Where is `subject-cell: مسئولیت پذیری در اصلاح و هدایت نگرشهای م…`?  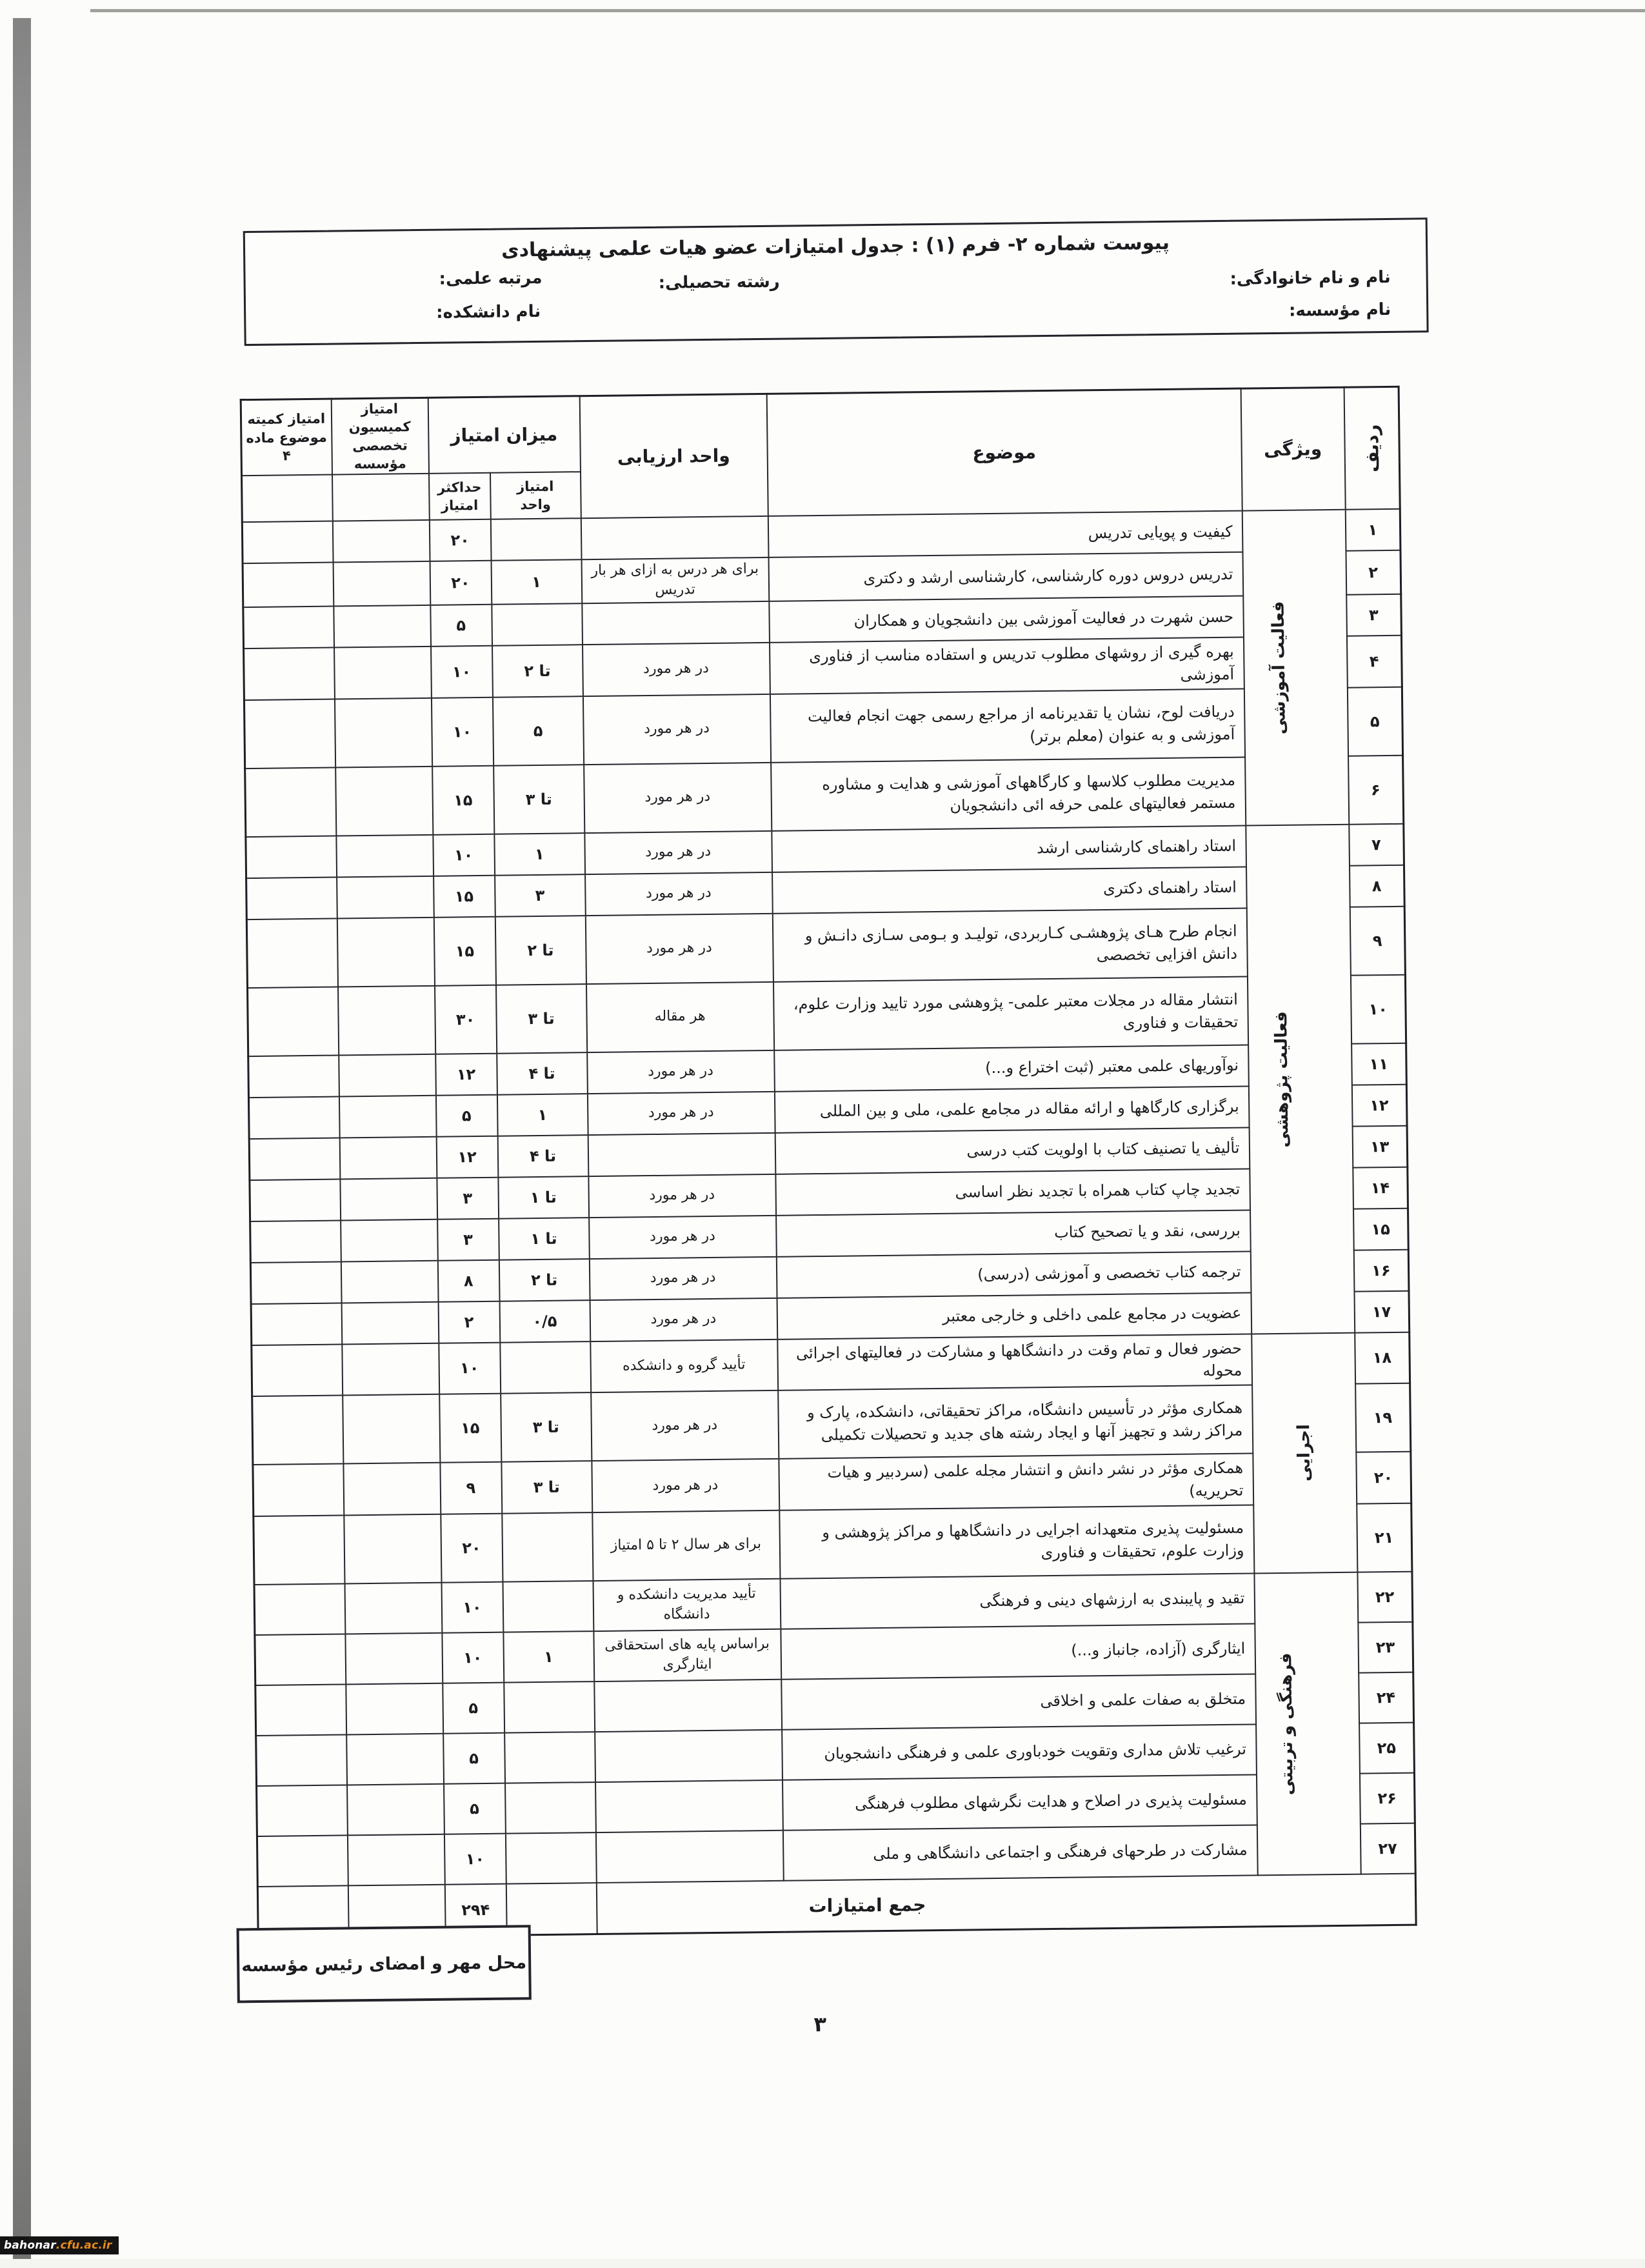 subject-cell: مسئولیت پذیری در اصلاح و هدایت نگرشهای م… is located at coordinates (1020, 1802).